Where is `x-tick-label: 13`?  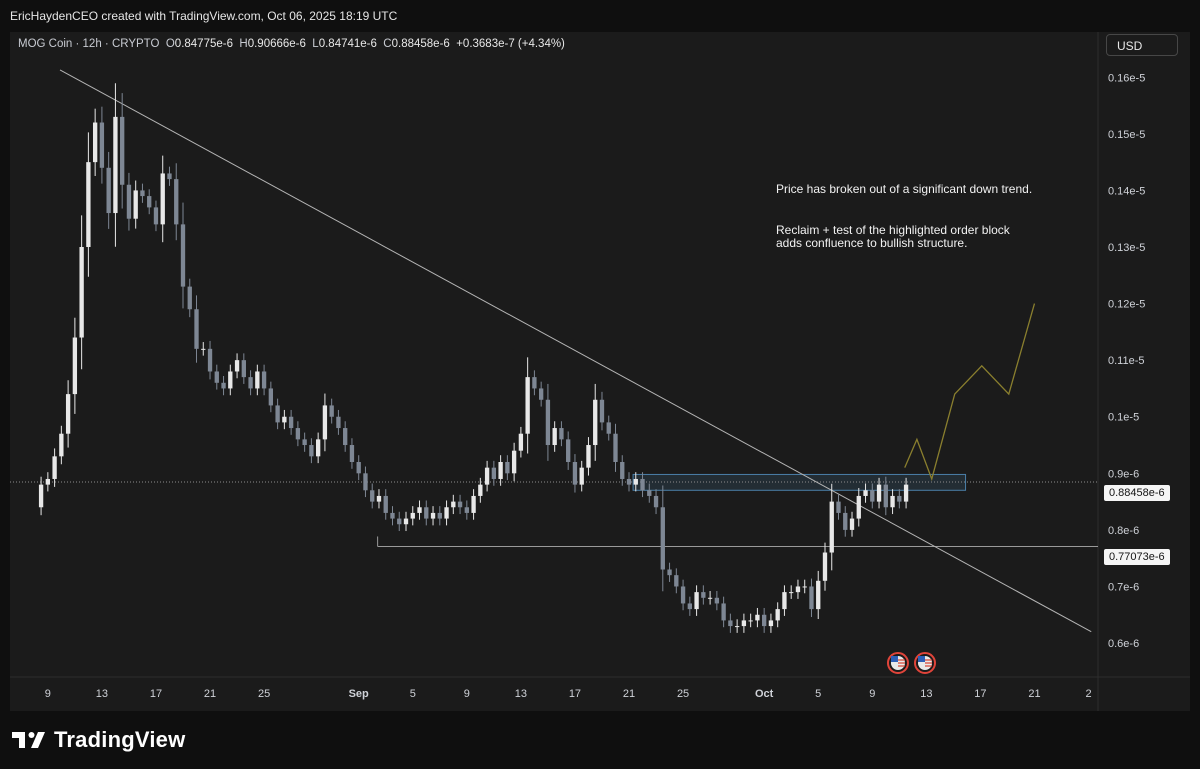
x-tick-label: 13 is located at coordinates (521, 694).